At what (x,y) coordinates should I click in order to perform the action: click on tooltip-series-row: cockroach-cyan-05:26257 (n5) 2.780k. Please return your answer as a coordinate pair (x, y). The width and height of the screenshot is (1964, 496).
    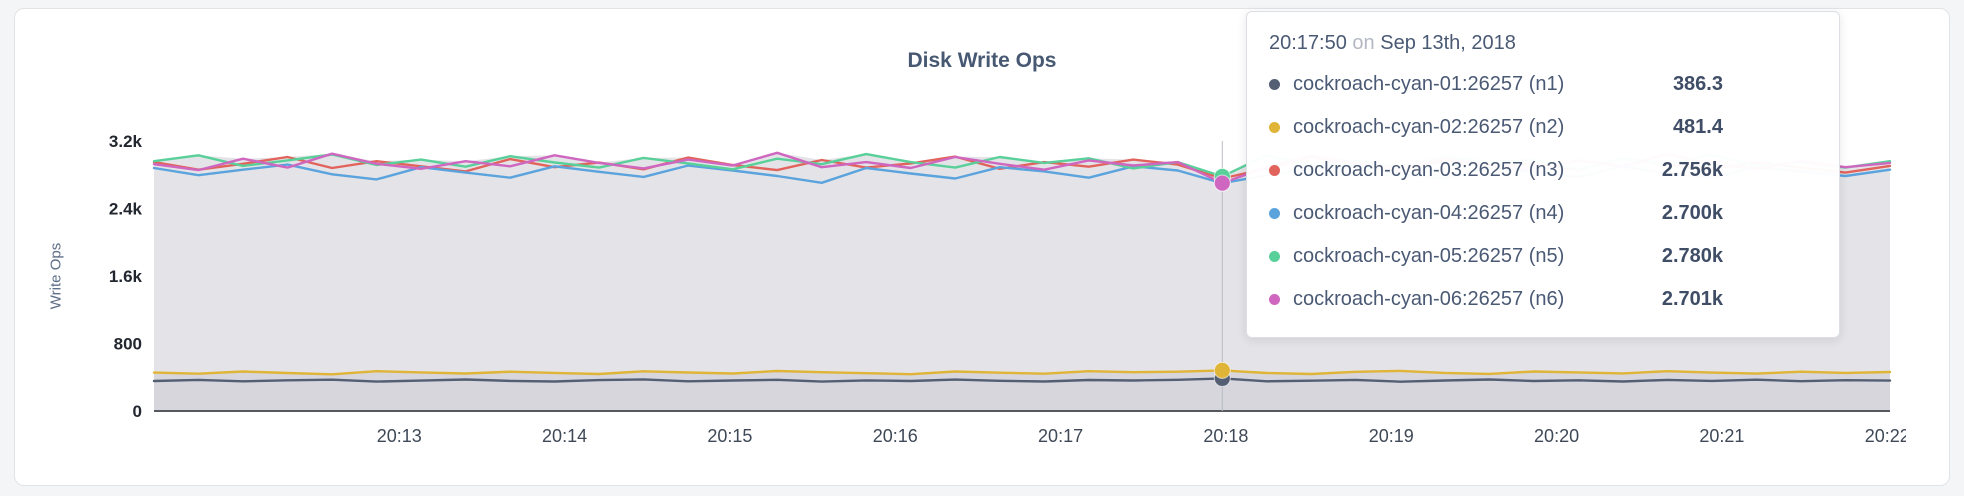
    Looking at the image, I should click on (1543, 256).